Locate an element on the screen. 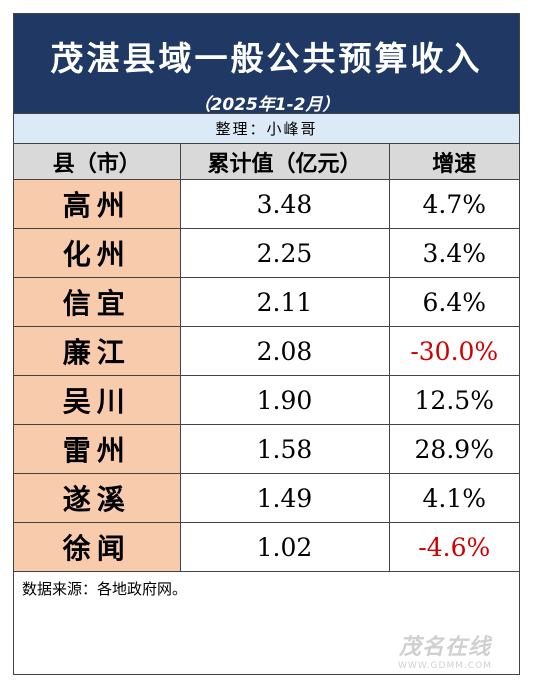 This screenshot has width=536, height=685. county-cell: 高州 is located at coordinates (97, 204).